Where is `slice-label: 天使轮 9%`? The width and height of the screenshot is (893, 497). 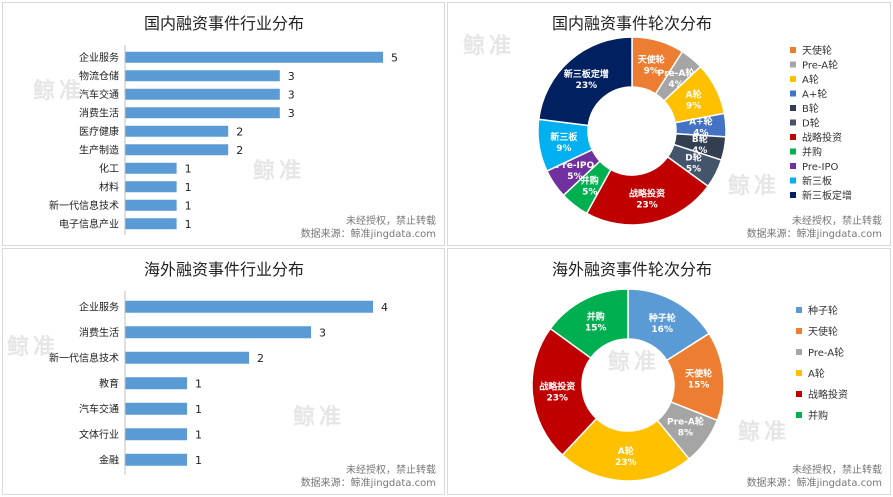 slice-label: 天使轮 9% is located at coordinates (651, 65).